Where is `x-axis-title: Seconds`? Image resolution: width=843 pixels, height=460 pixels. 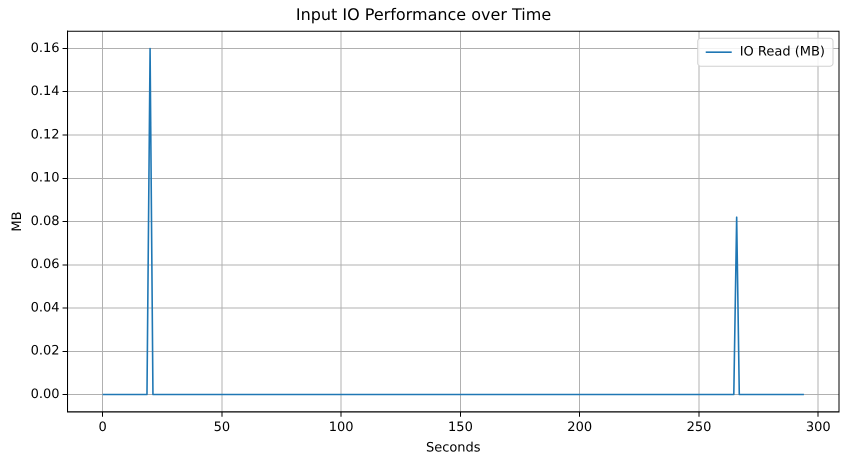
x-axis-title: Seconds is located at coordinates (453, 448).